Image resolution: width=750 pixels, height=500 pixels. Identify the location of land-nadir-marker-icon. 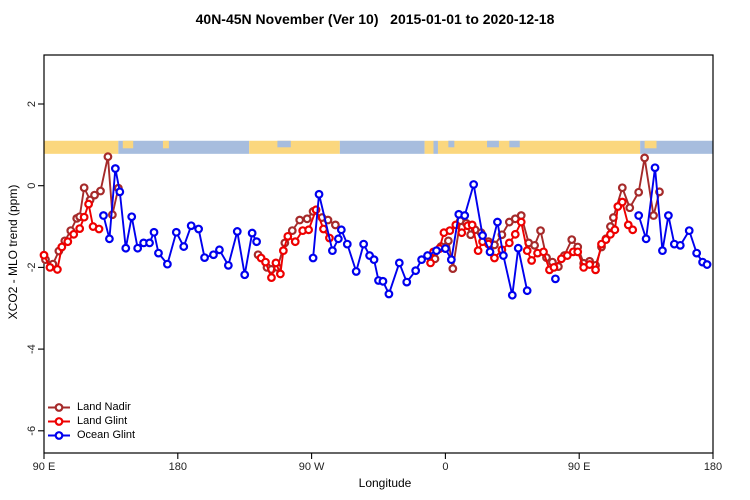
(59, 407).